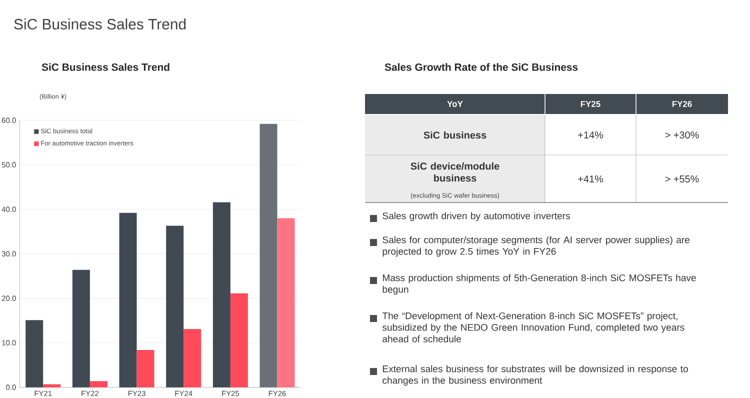 The width and height of the screenshot is (750, 398). Describe the element at coordinates (100, 24) in the screenshot. I see `chart-title: SiC Business Sales Trend` at that location.